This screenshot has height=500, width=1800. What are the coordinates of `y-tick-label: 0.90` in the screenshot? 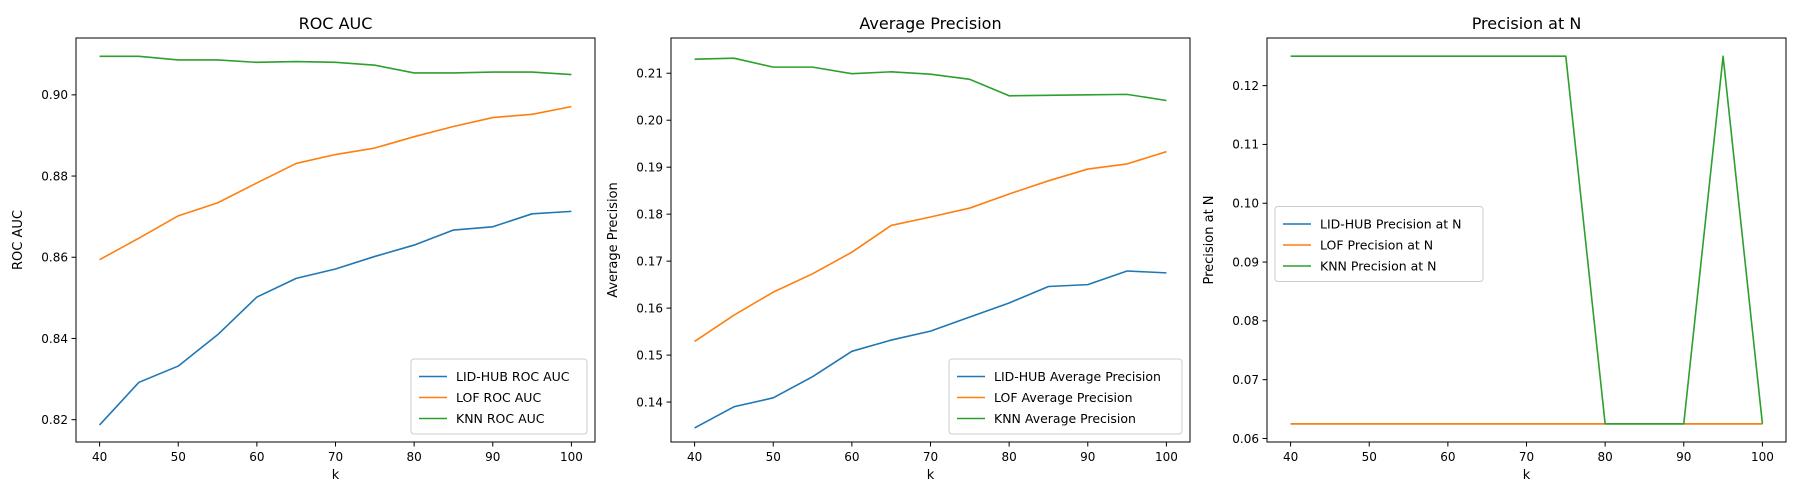 It's located at (54, 95).